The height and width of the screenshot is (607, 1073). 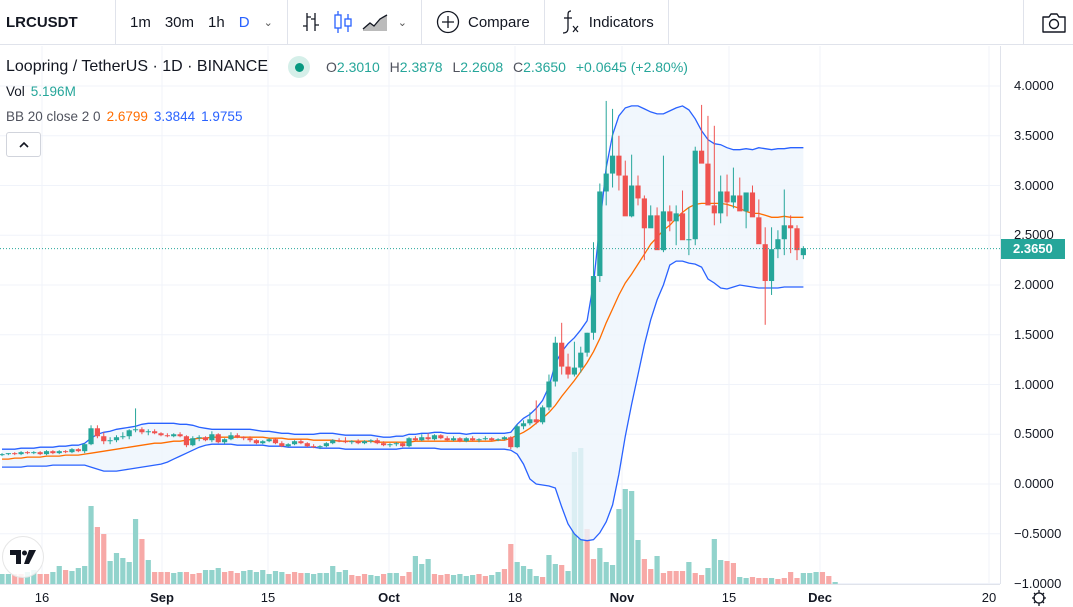 I want to click on time-axis: 16 Sep 15 Oct 18 Nov 15 Dec 20, so click(x=500, y=595).